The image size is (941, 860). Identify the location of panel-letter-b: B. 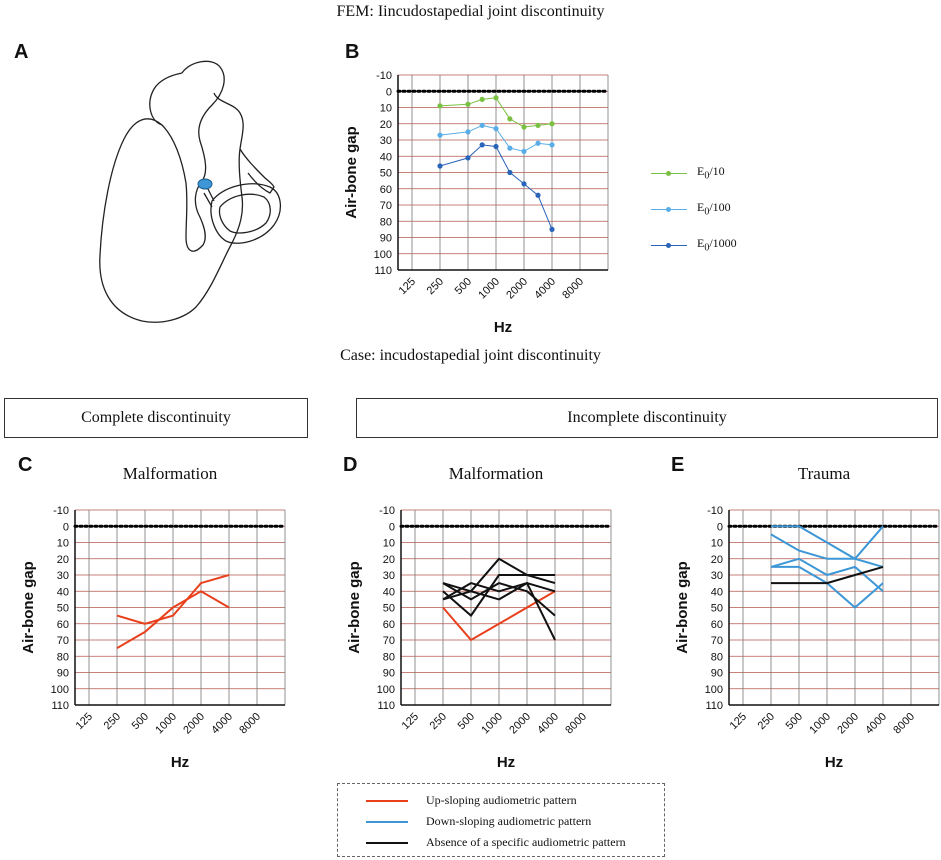
(352, 52).